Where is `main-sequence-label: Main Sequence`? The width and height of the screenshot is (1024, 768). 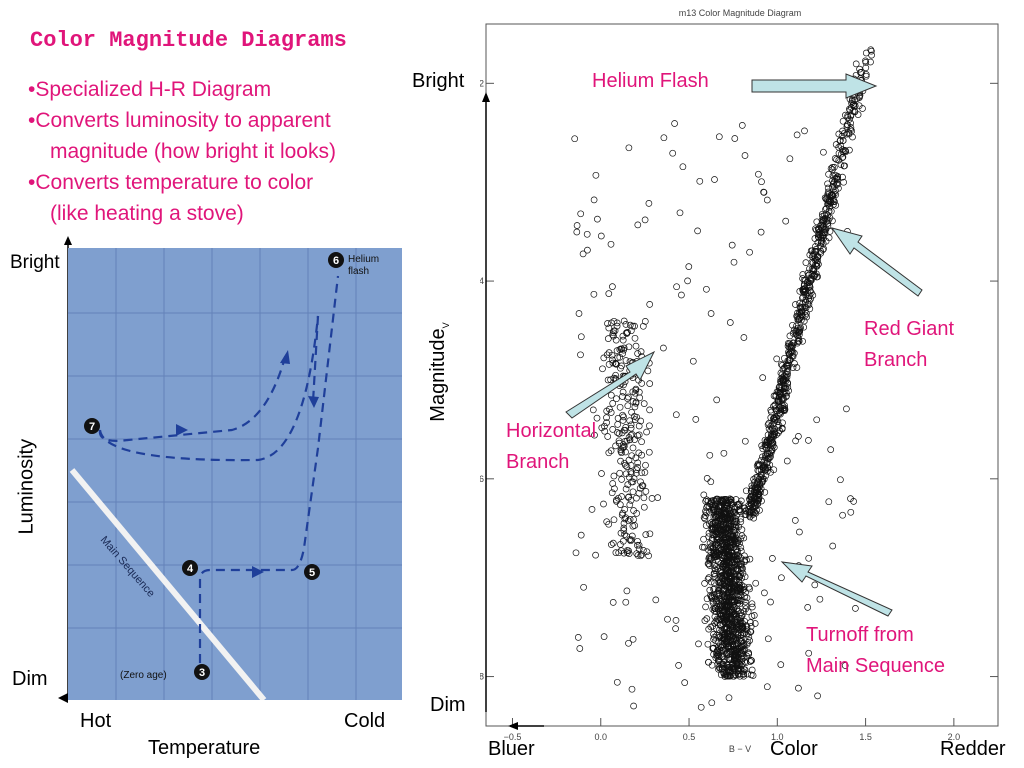
main-sequence-label: Main Sequence is located at coordinates (127, 567).